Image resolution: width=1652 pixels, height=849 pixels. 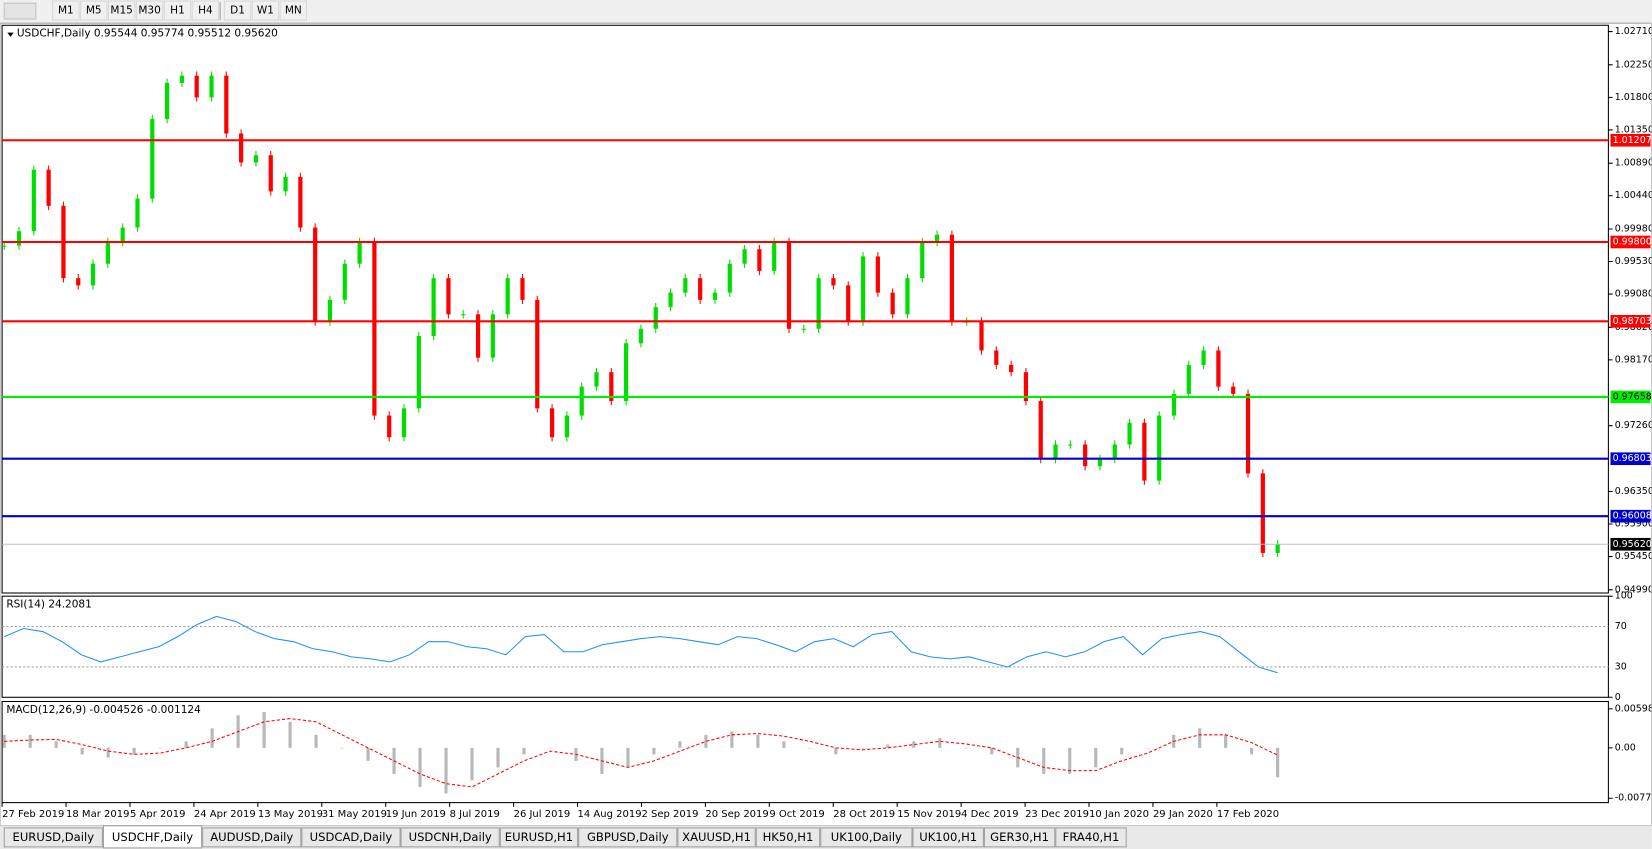 I want to click on date-label: 13 May 2019, so click(x=290, y=814).